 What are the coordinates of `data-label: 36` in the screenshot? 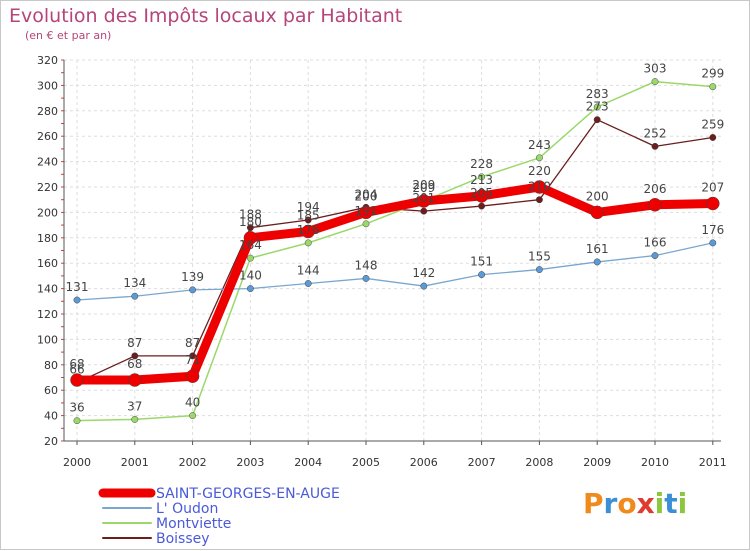 It's located at (76, 408).